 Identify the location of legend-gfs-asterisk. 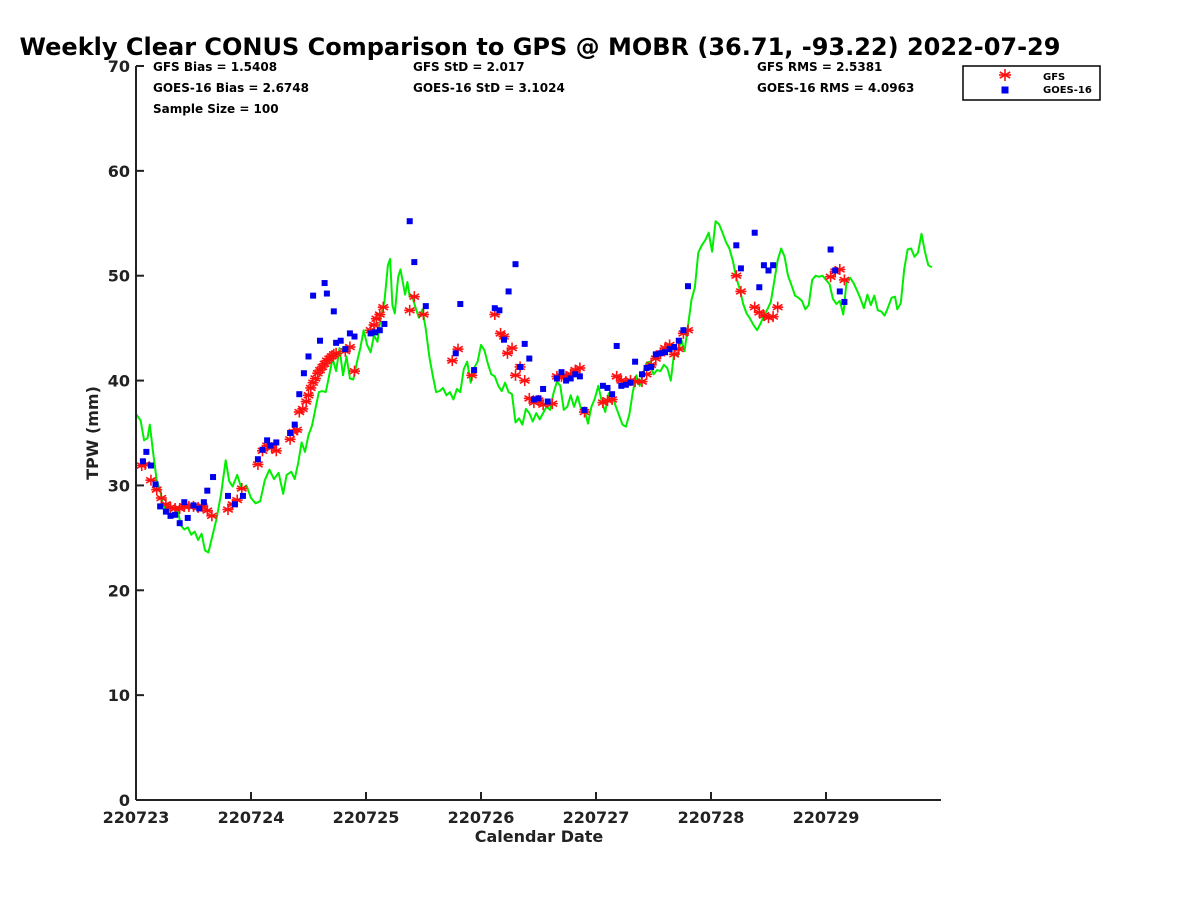
(1005, 75).